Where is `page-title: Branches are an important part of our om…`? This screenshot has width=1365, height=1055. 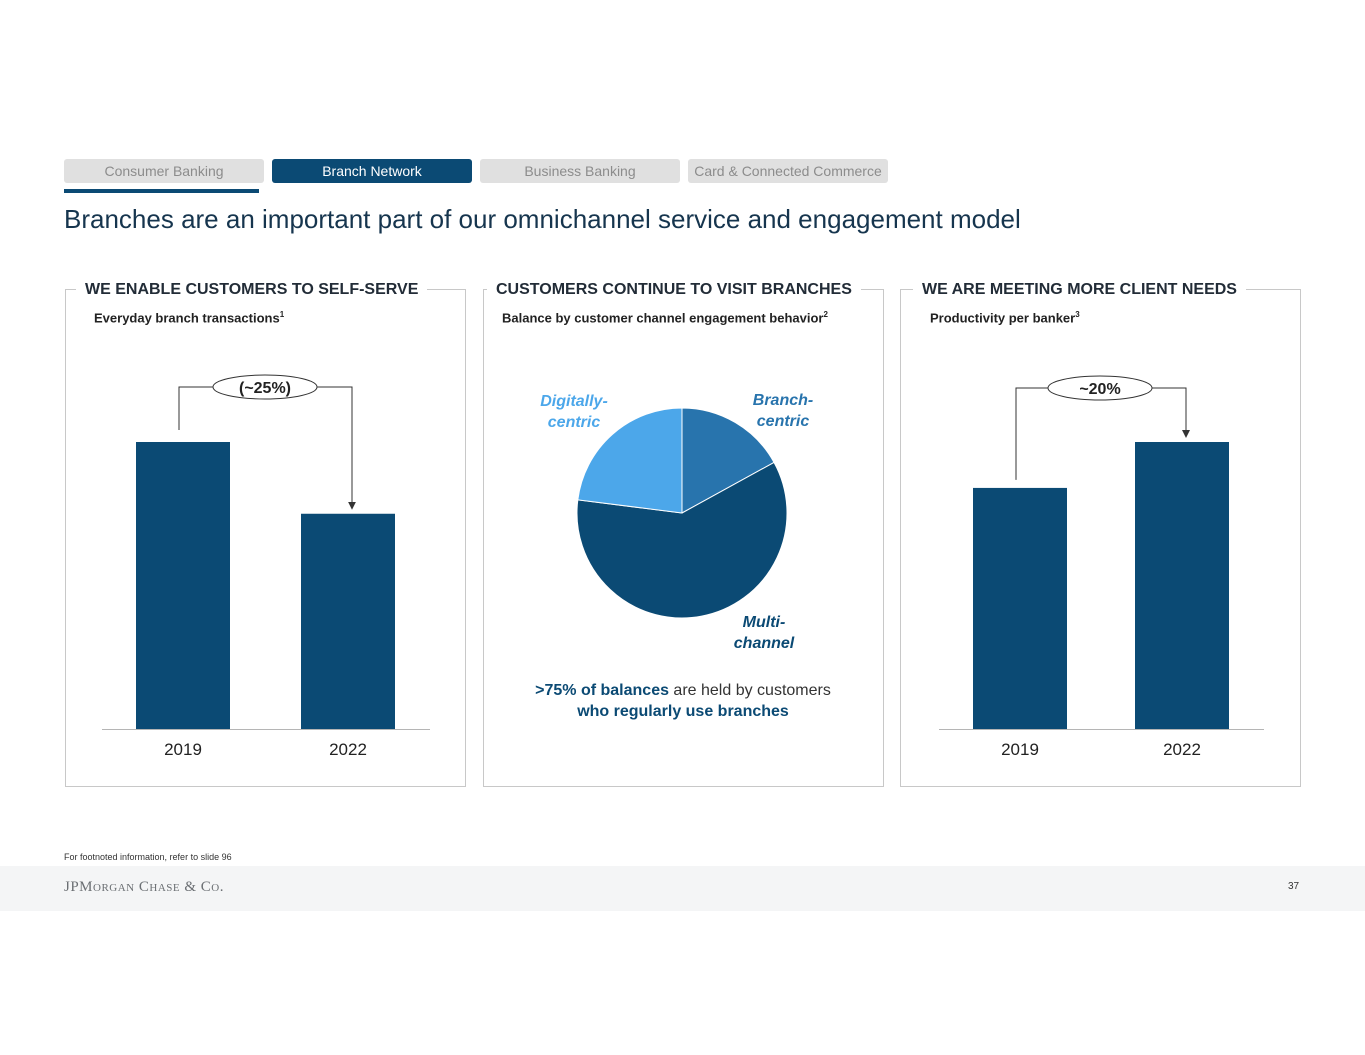
page-title: Branches are an important part of our om… is located at coordinates (542, 219).